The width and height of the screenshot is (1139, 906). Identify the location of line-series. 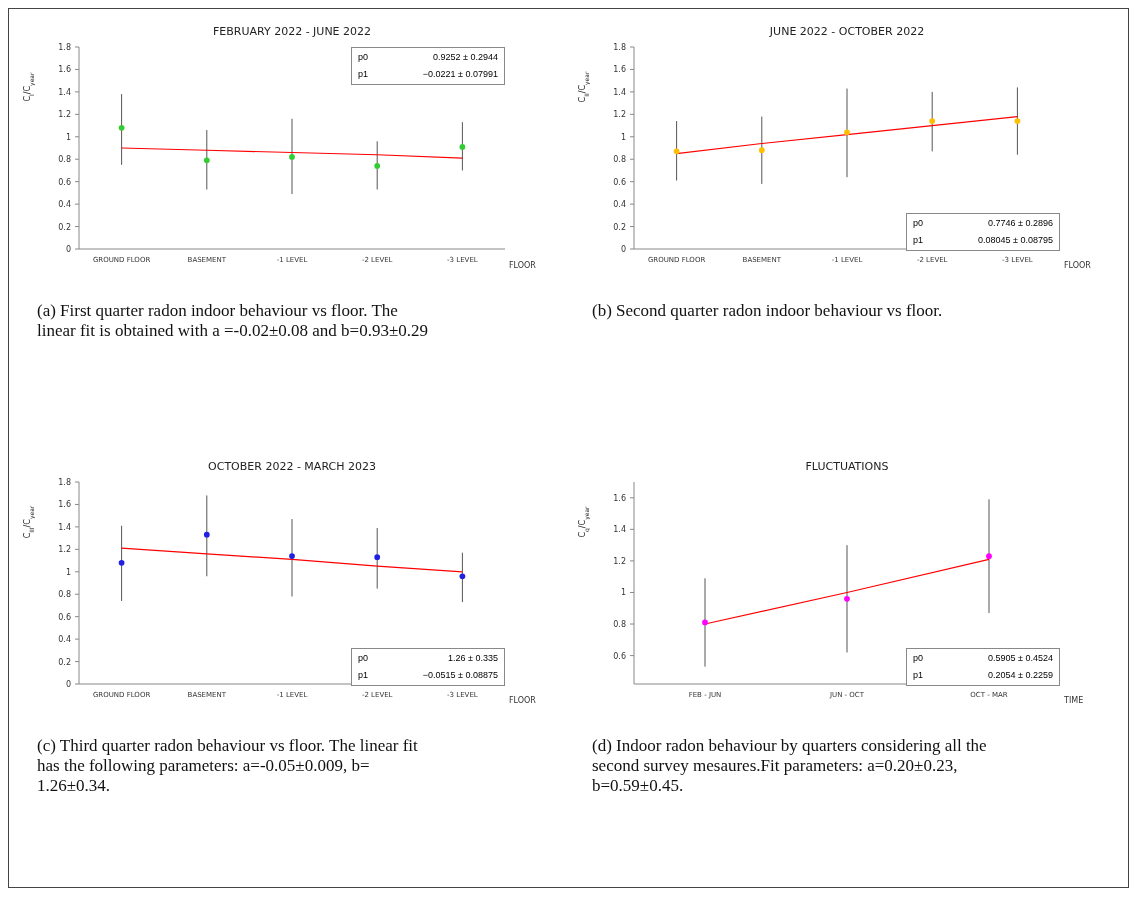
(292, 153).